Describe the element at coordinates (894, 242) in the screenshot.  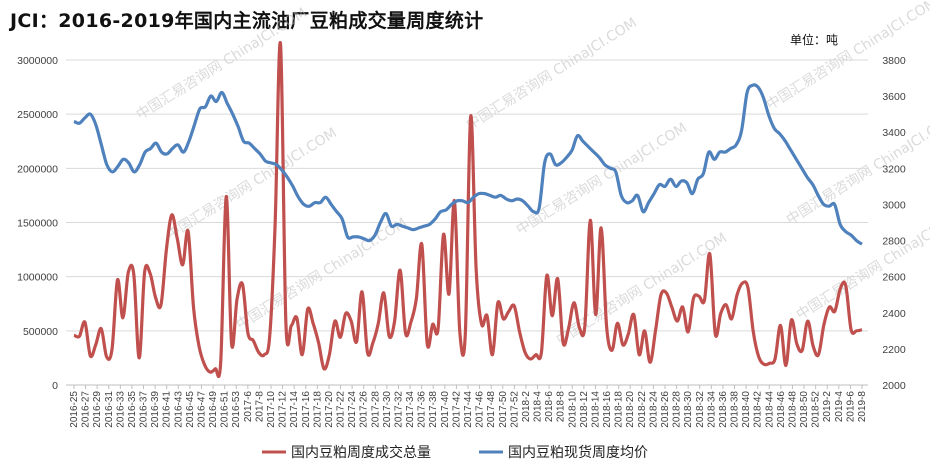
I see `right-tick-label: 2800` at that location.